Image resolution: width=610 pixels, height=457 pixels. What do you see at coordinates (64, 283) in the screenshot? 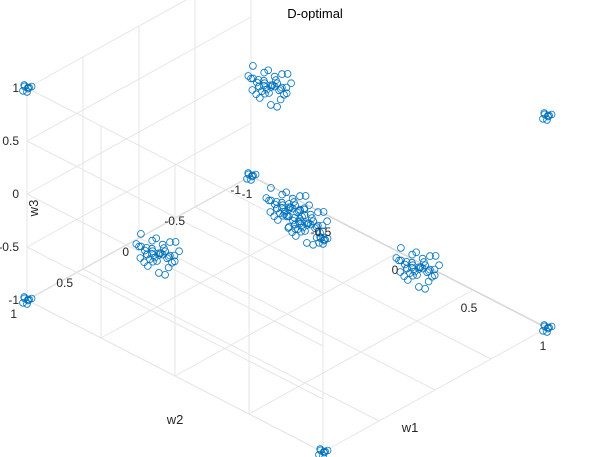
I see `y-tick-label: 0.5` at bounding box center [64, 283].